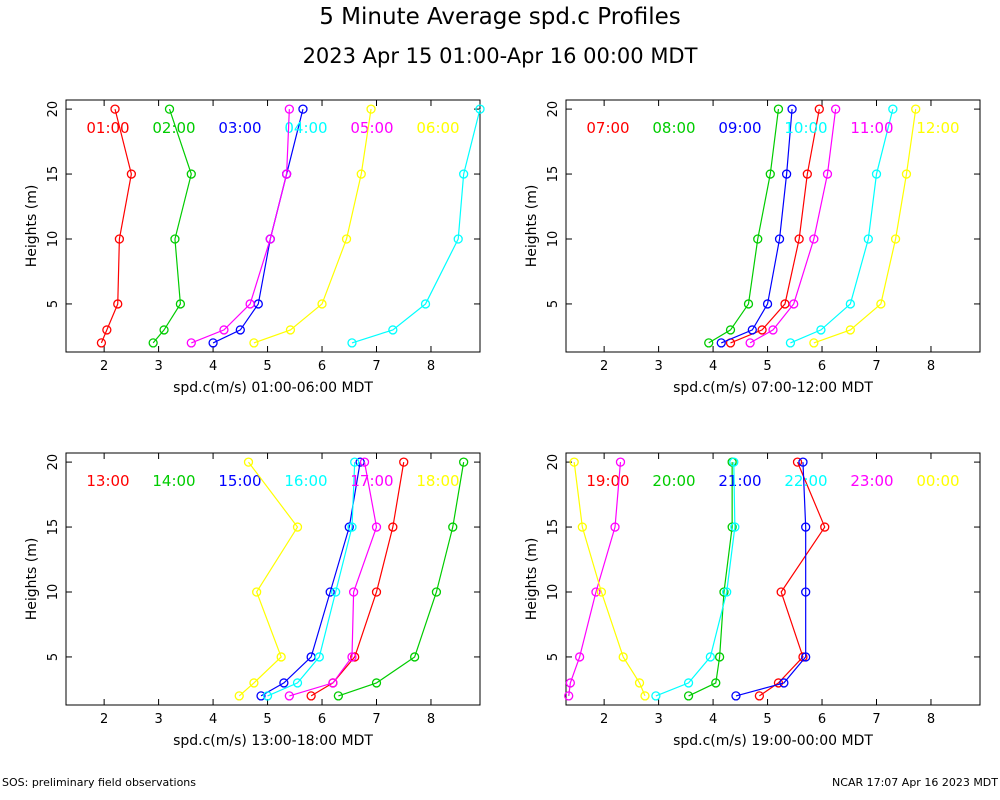  I want to click on legend-entry: 15:00, so click(239, 481).